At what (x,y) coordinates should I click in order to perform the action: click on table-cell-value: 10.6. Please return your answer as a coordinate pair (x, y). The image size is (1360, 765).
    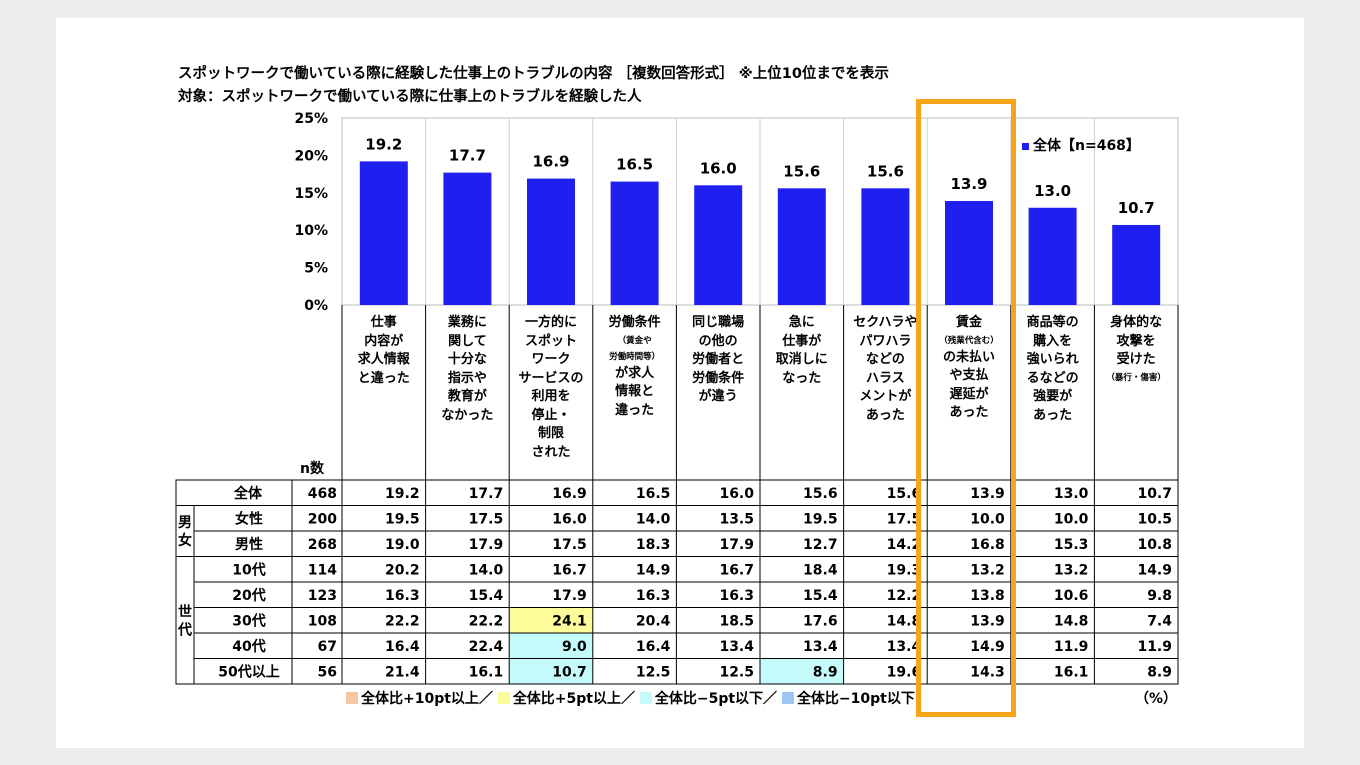
    Looking at the image, I should click on (1071, 596).